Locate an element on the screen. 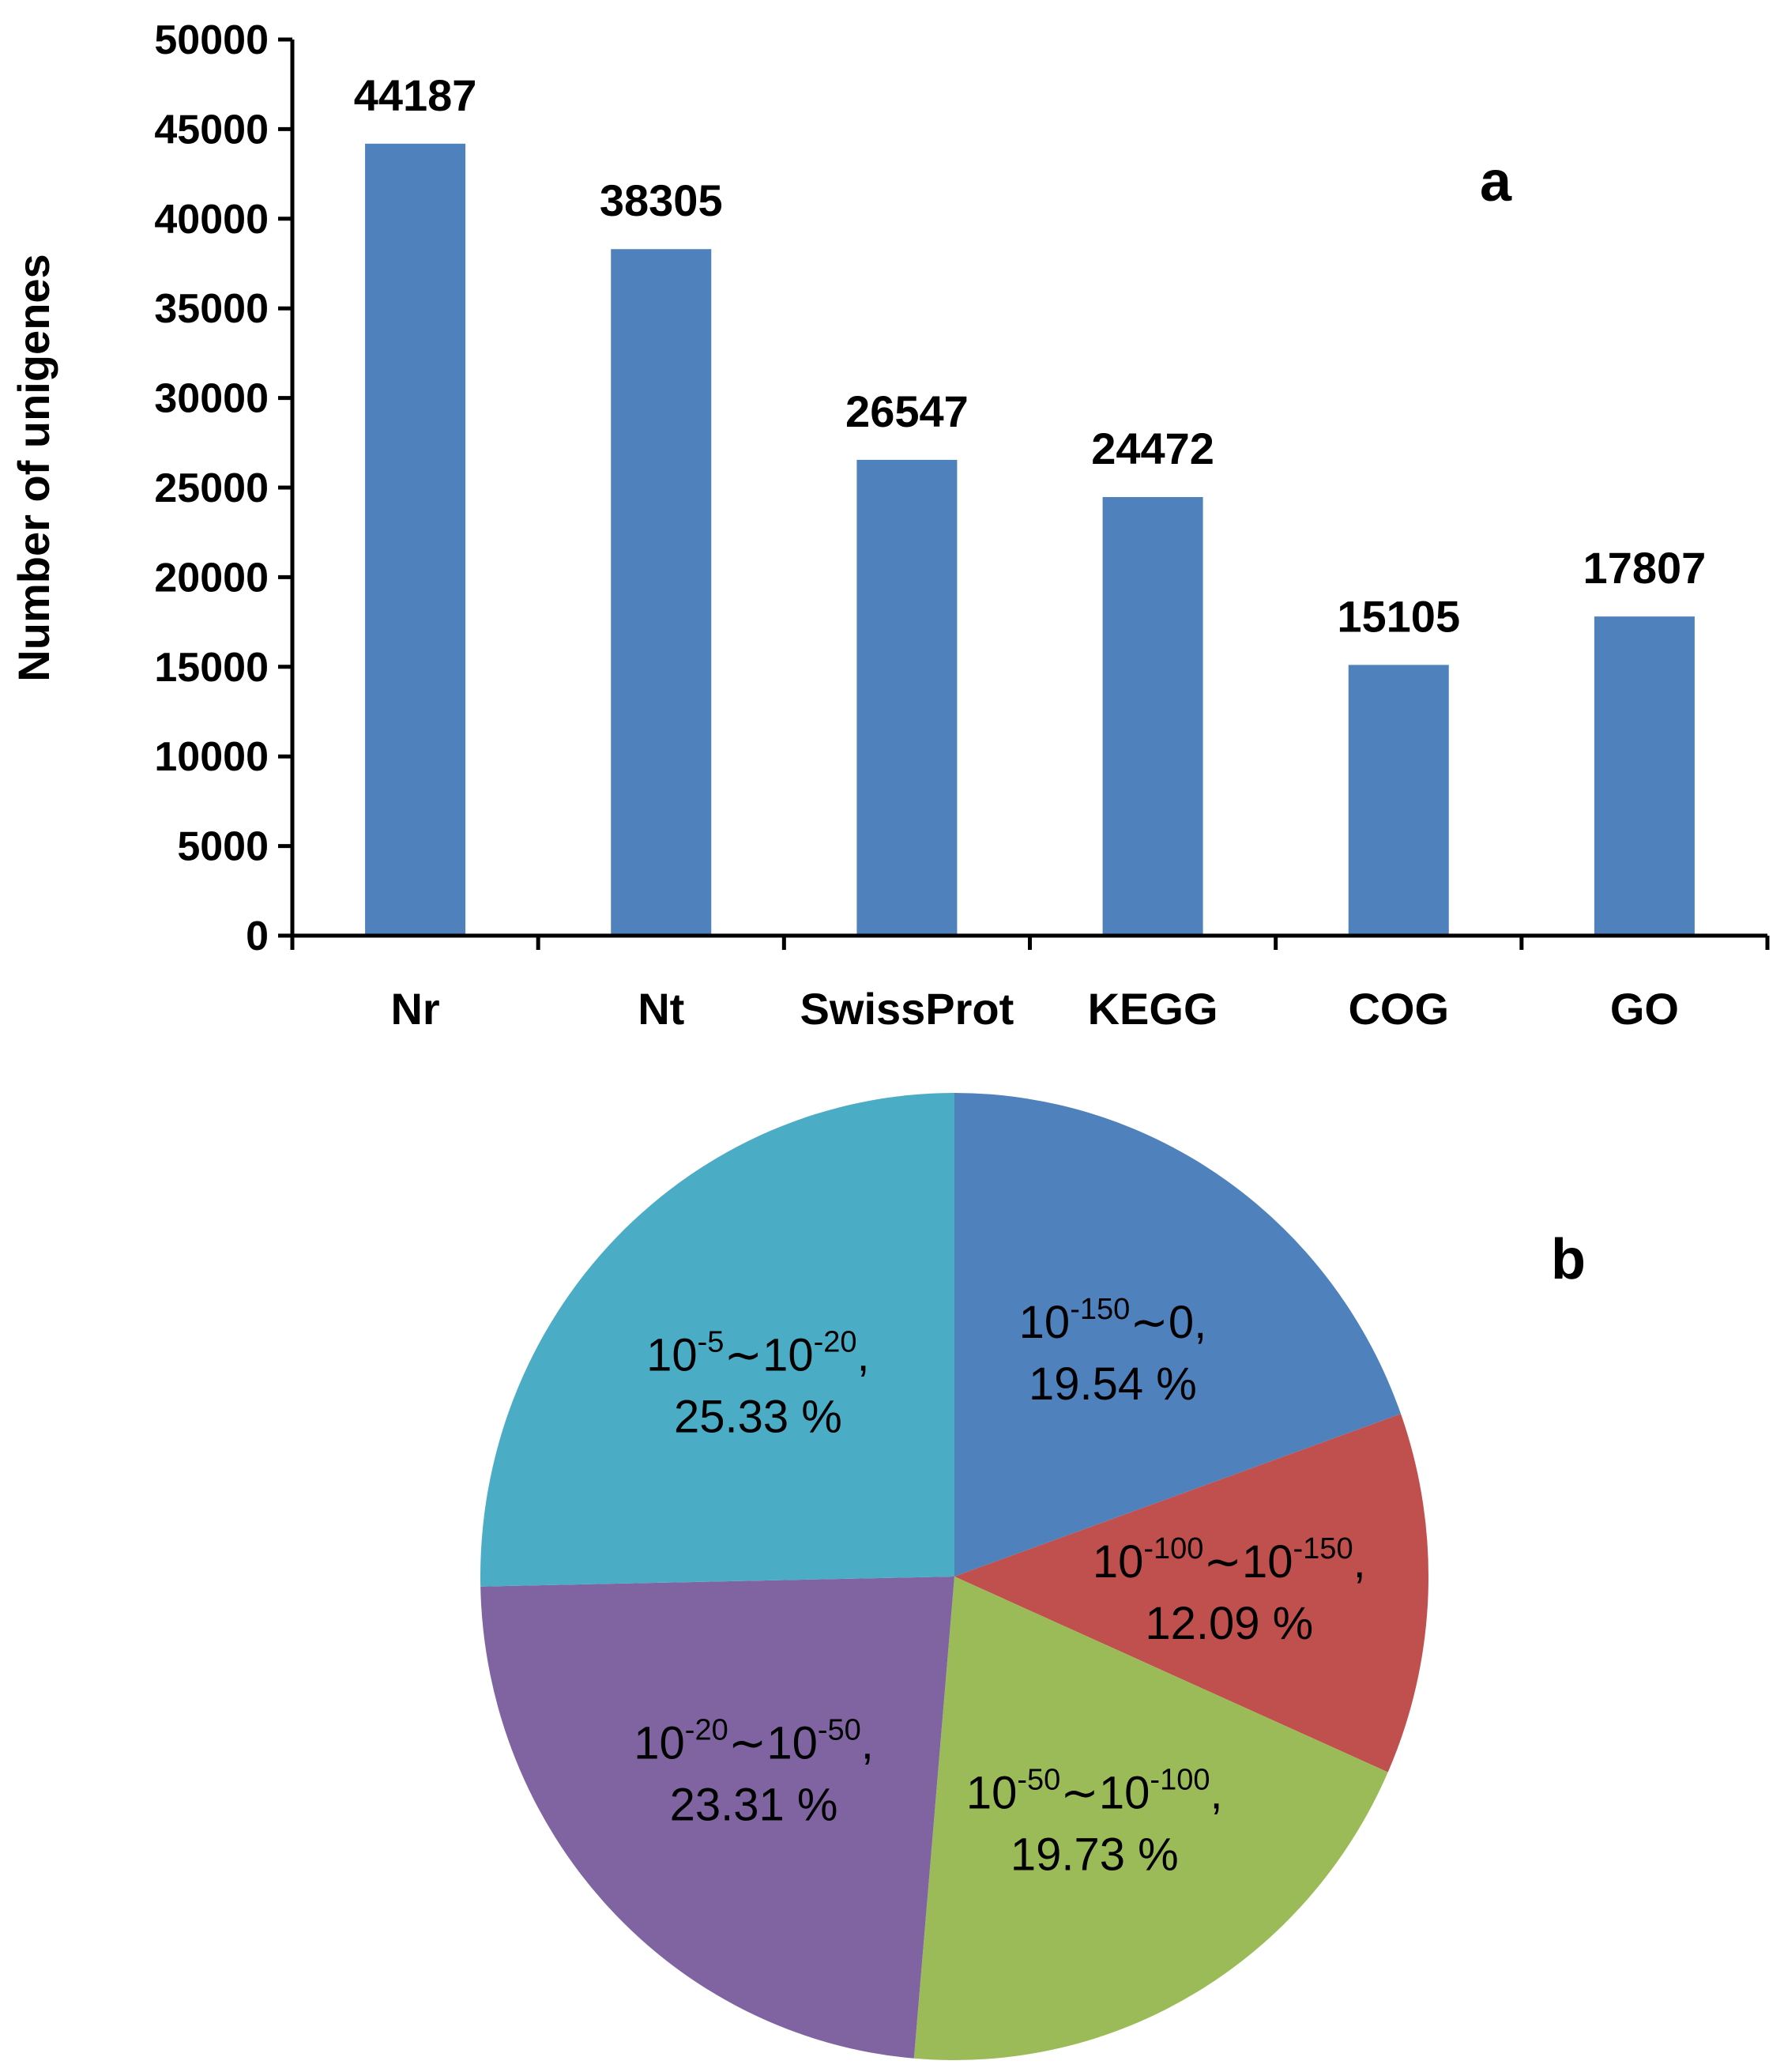 Image resolution: width=1784 pixels, height=2072 pixels. bar-value-label: 38305 is located at coordinates (661, 200).